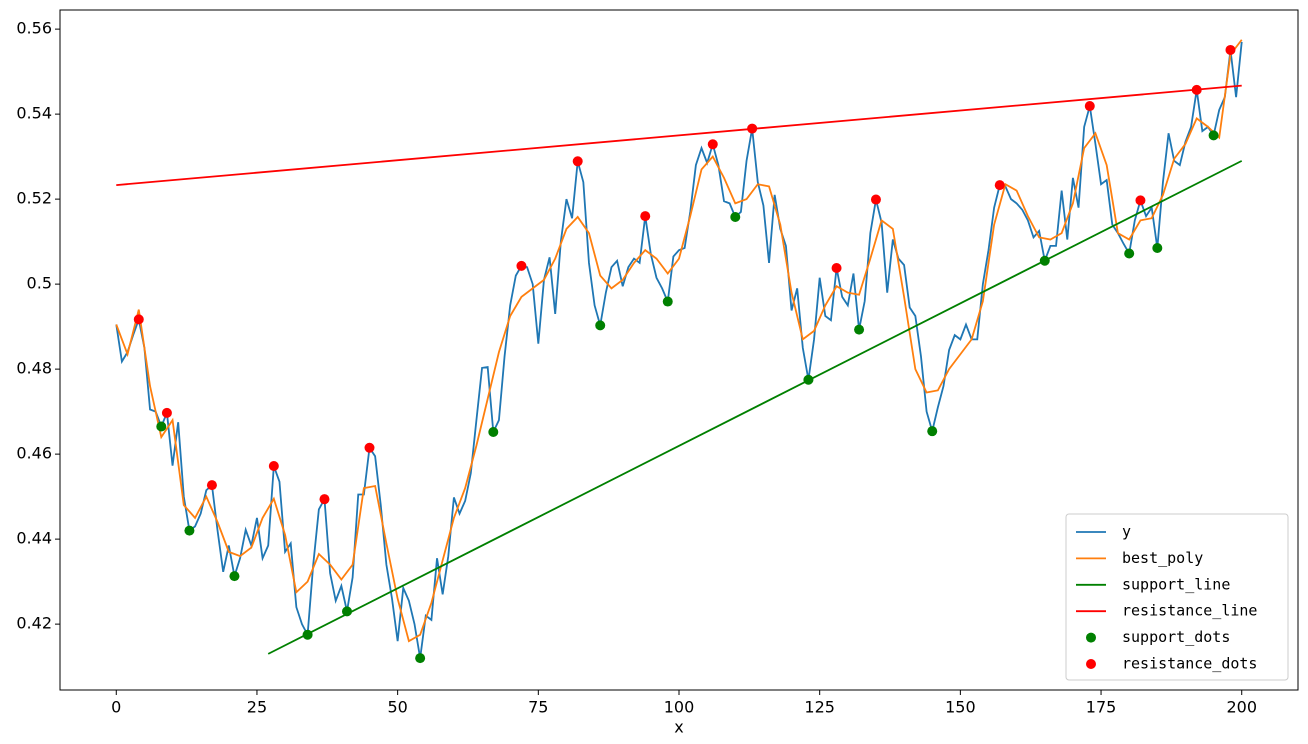  What do you see at coordinates (257, 707) in the screenshot?
I see `x-tick-label: 25` at bounding box center [257, 707].